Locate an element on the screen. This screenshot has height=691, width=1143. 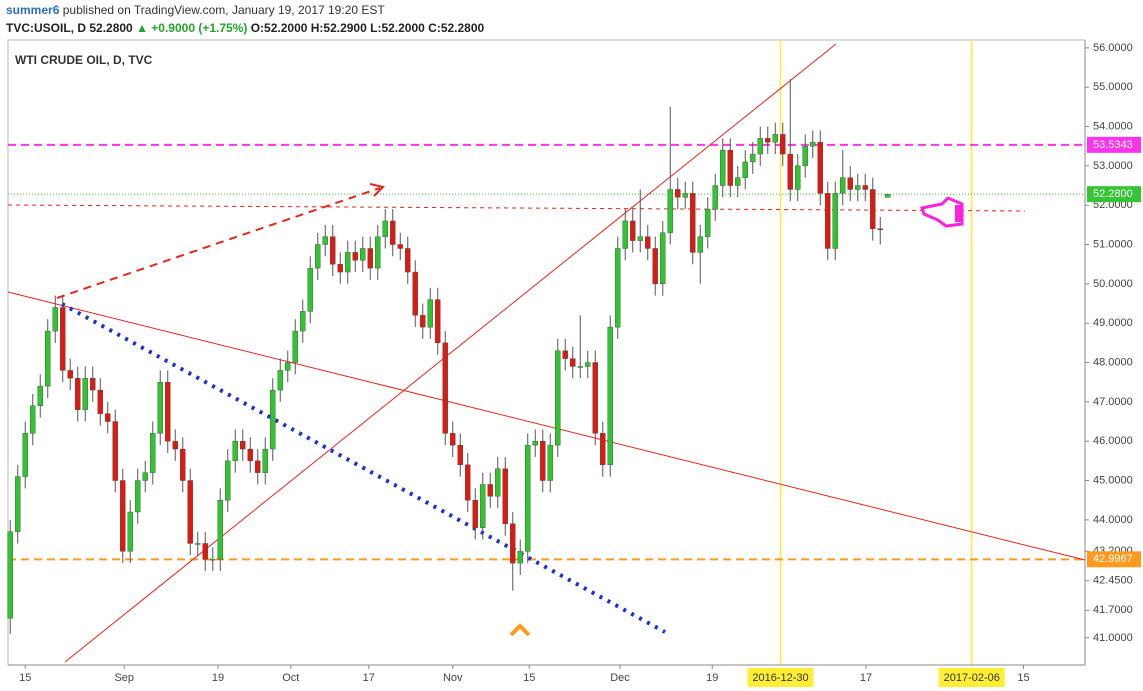
change: ▲ +0.9000 (+1.75%) is located at coordinates (192, 28).